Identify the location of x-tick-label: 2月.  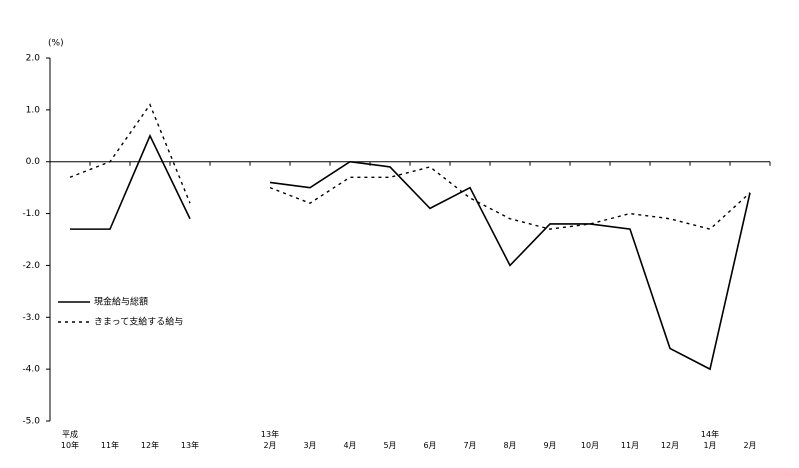
(750, 445).